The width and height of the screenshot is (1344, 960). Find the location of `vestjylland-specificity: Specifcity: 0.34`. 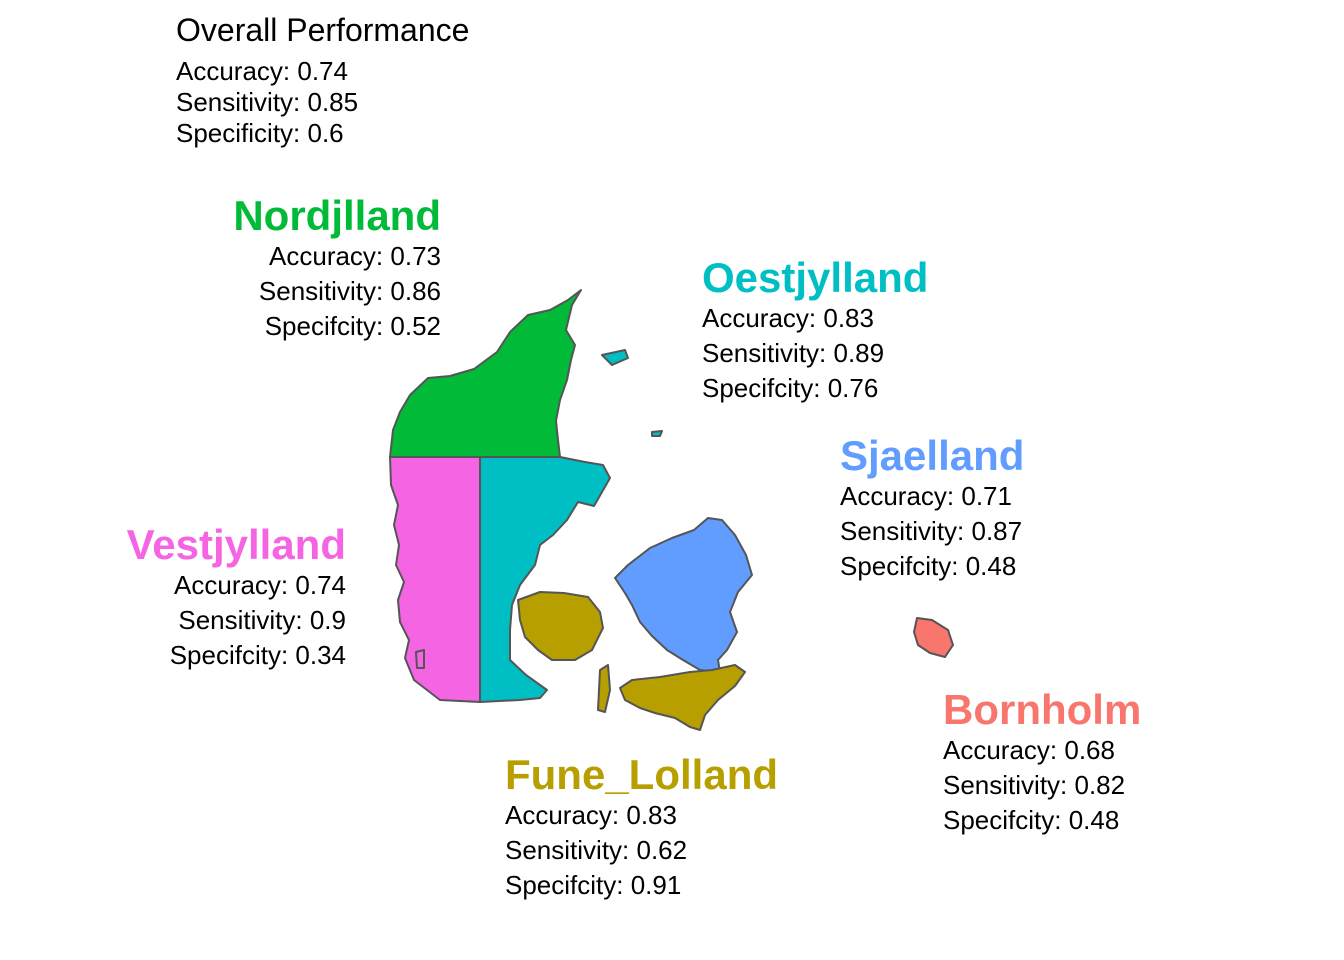

vestjylland-specificity: Specifcity: 0.34 is located at coordinates (257, 655).